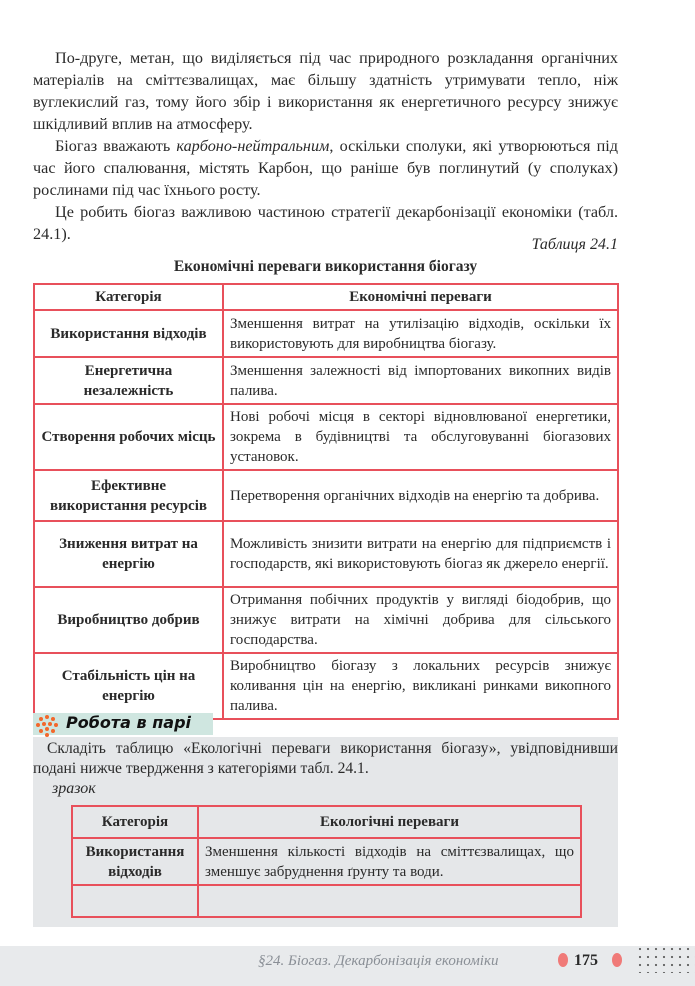 This screenshot has height=986, width=695. Describe the element at coordinates (116, 146) in the screenshot. I see `text: Біогаз вважають` at that location.